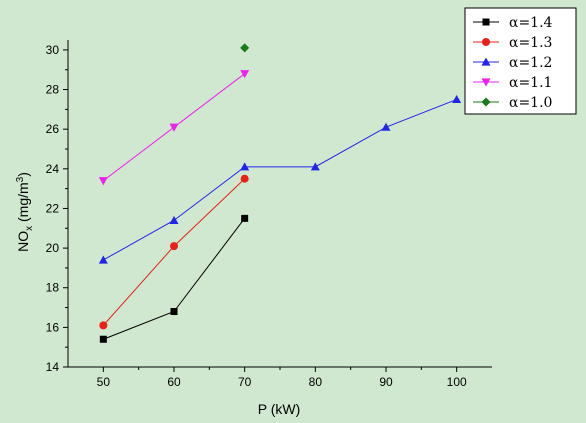 The image size is (586, 423). Describe the element at coordinates (530, 63) in the screenshot. I see `legend-label-3: α=1.2` at that location.